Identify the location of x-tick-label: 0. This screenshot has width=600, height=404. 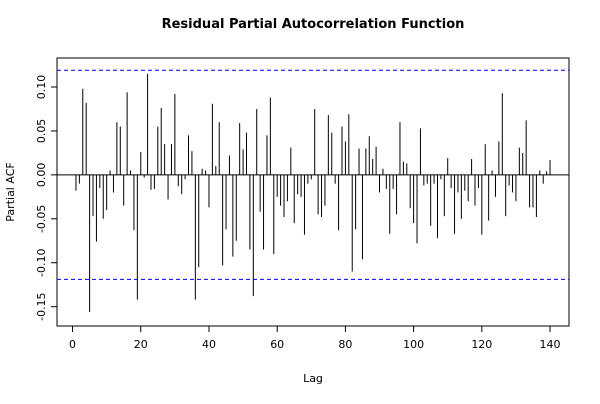
(72, 344).